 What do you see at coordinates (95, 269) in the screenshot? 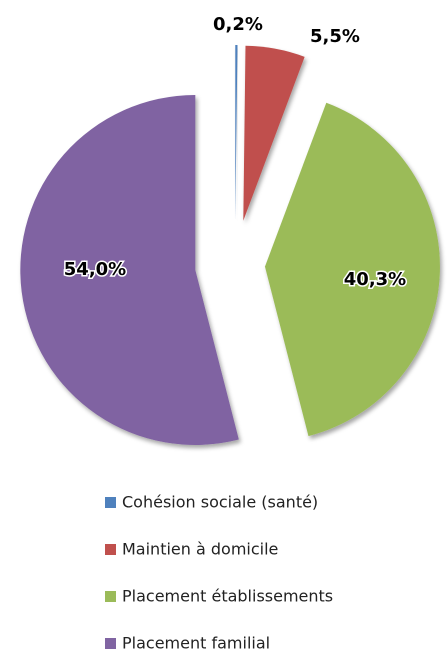
I see `value-label: 54,0%` at bounding box center [95, 269].